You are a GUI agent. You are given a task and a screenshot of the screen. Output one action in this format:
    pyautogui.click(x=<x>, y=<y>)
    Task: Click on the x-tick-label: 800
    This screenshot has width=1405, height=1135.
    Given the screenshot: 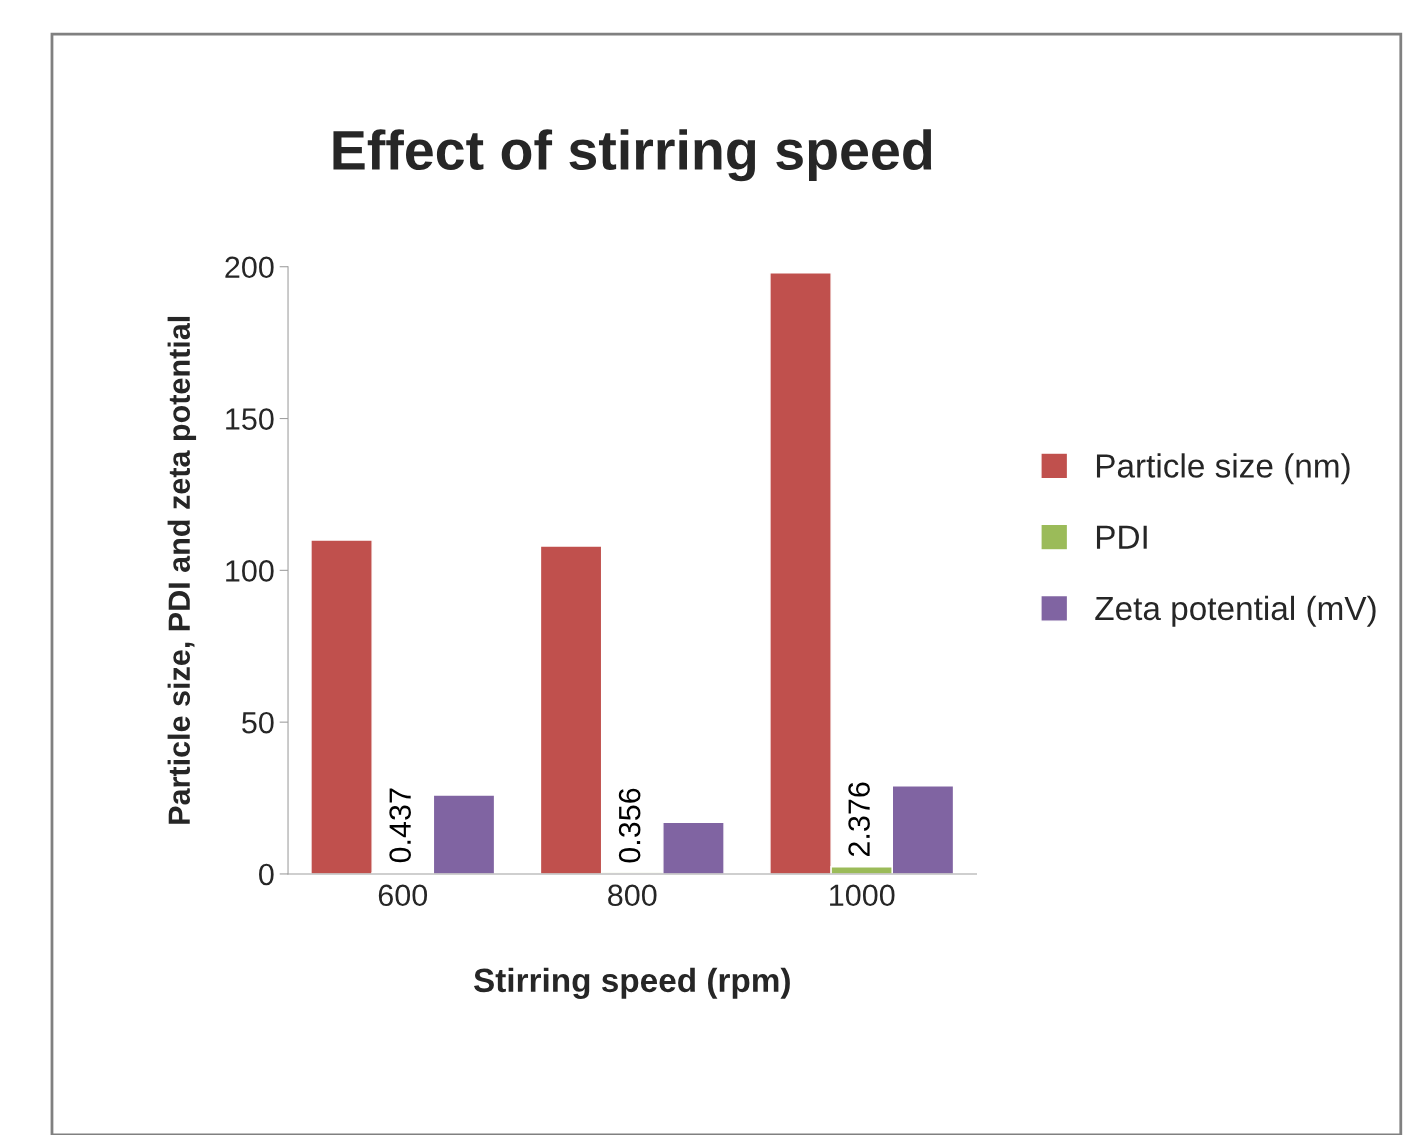 What is the action you would take?
    pyautogui.click(x=632, y=895)
    